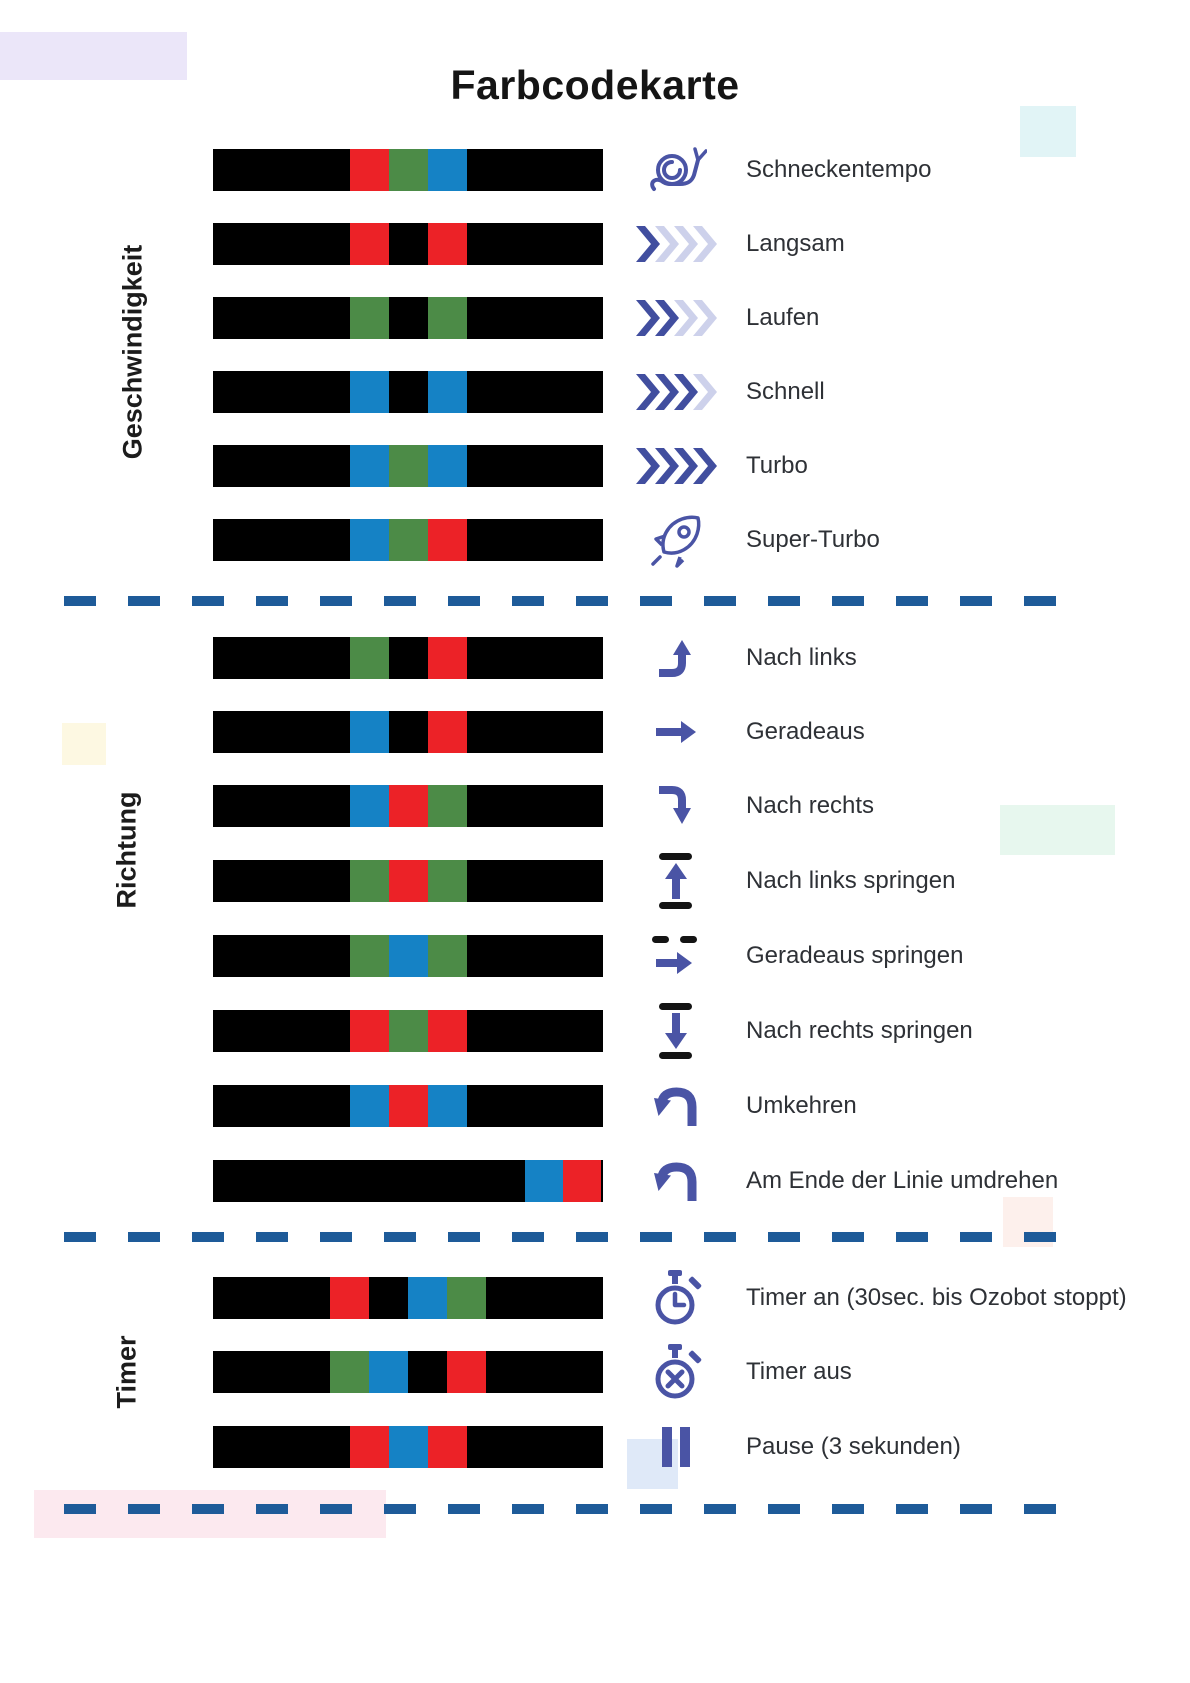 The height and width of the screenshot is (1683, 1190). I want to click on snail-icon, so click(676, 170).